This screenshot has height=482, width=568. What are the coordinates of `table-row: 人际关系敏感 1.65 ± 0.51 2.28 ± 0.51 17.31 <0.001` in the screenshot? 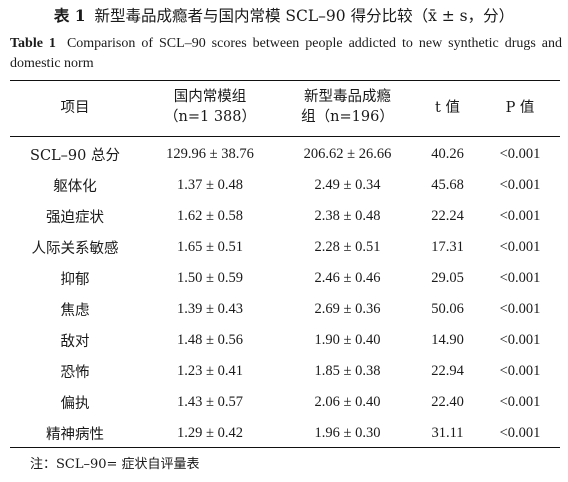 It's located at (285, 247).